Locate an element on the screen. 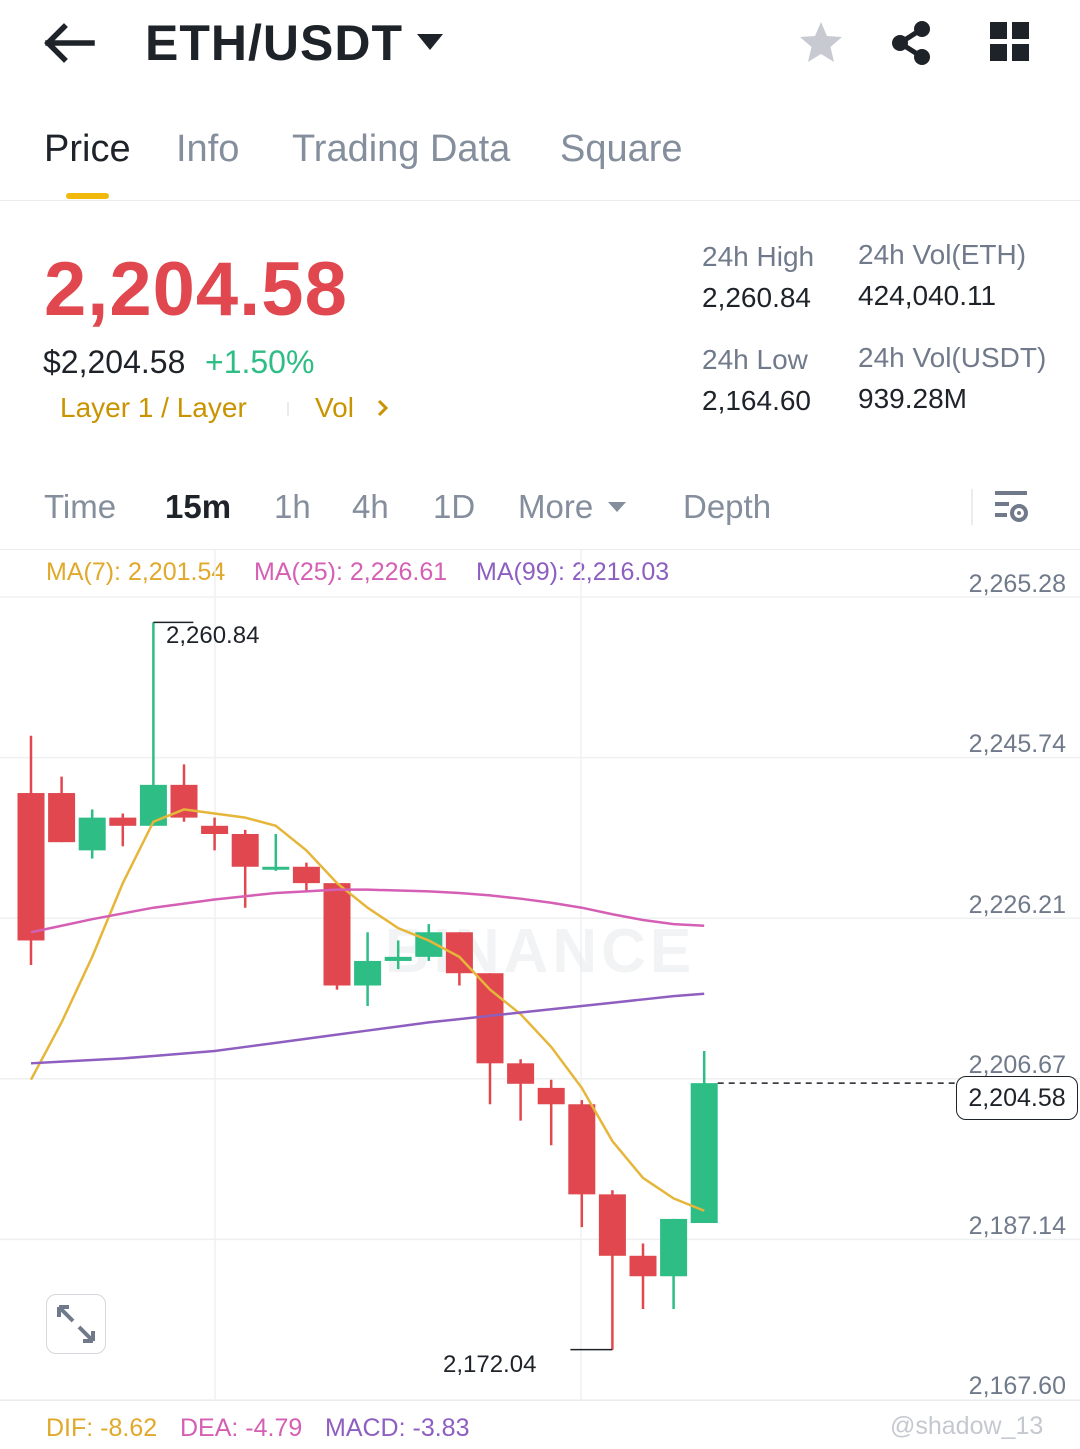 The width and height of the screenshot is (1080, 1449). interval-15m: 15m is located at coordinates (198, 506).